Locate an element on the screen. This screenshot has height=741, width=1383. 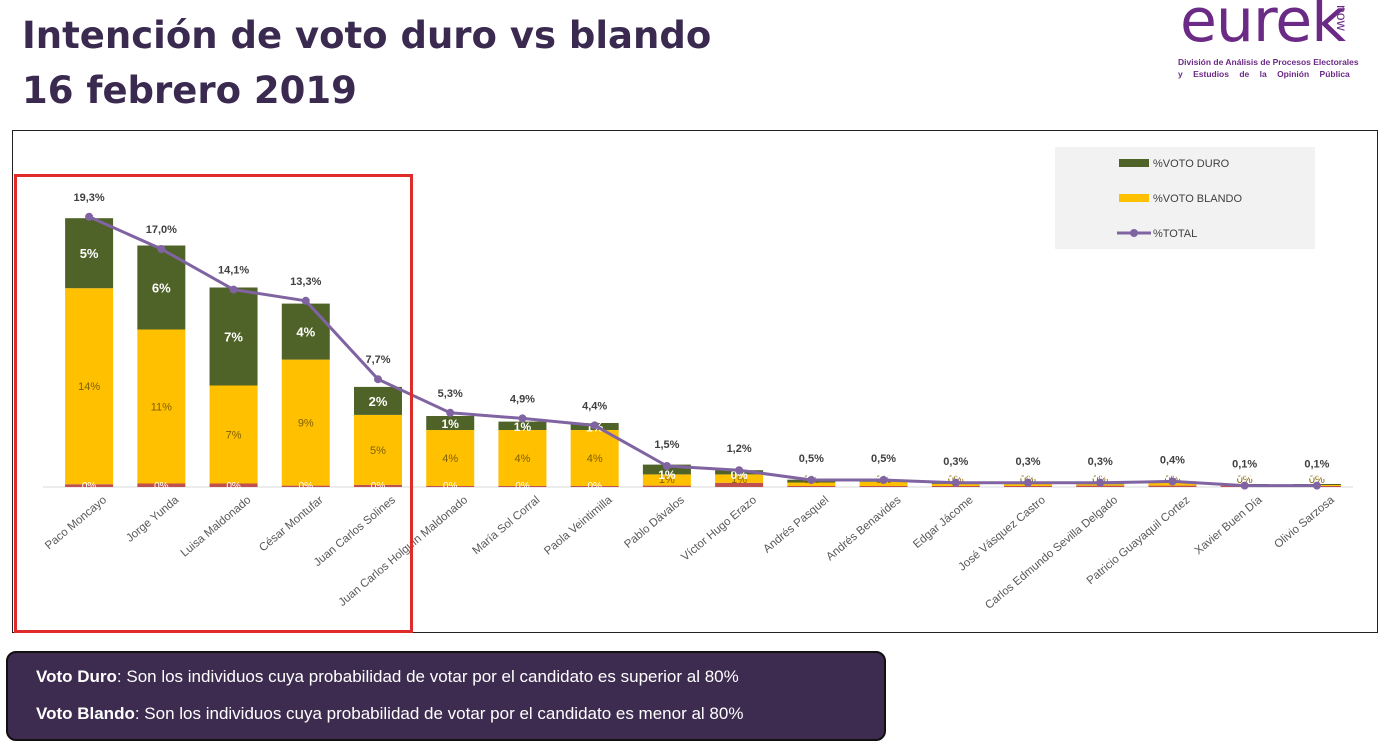
voto-blando-label: 5% is located at coordinates (378, 451).